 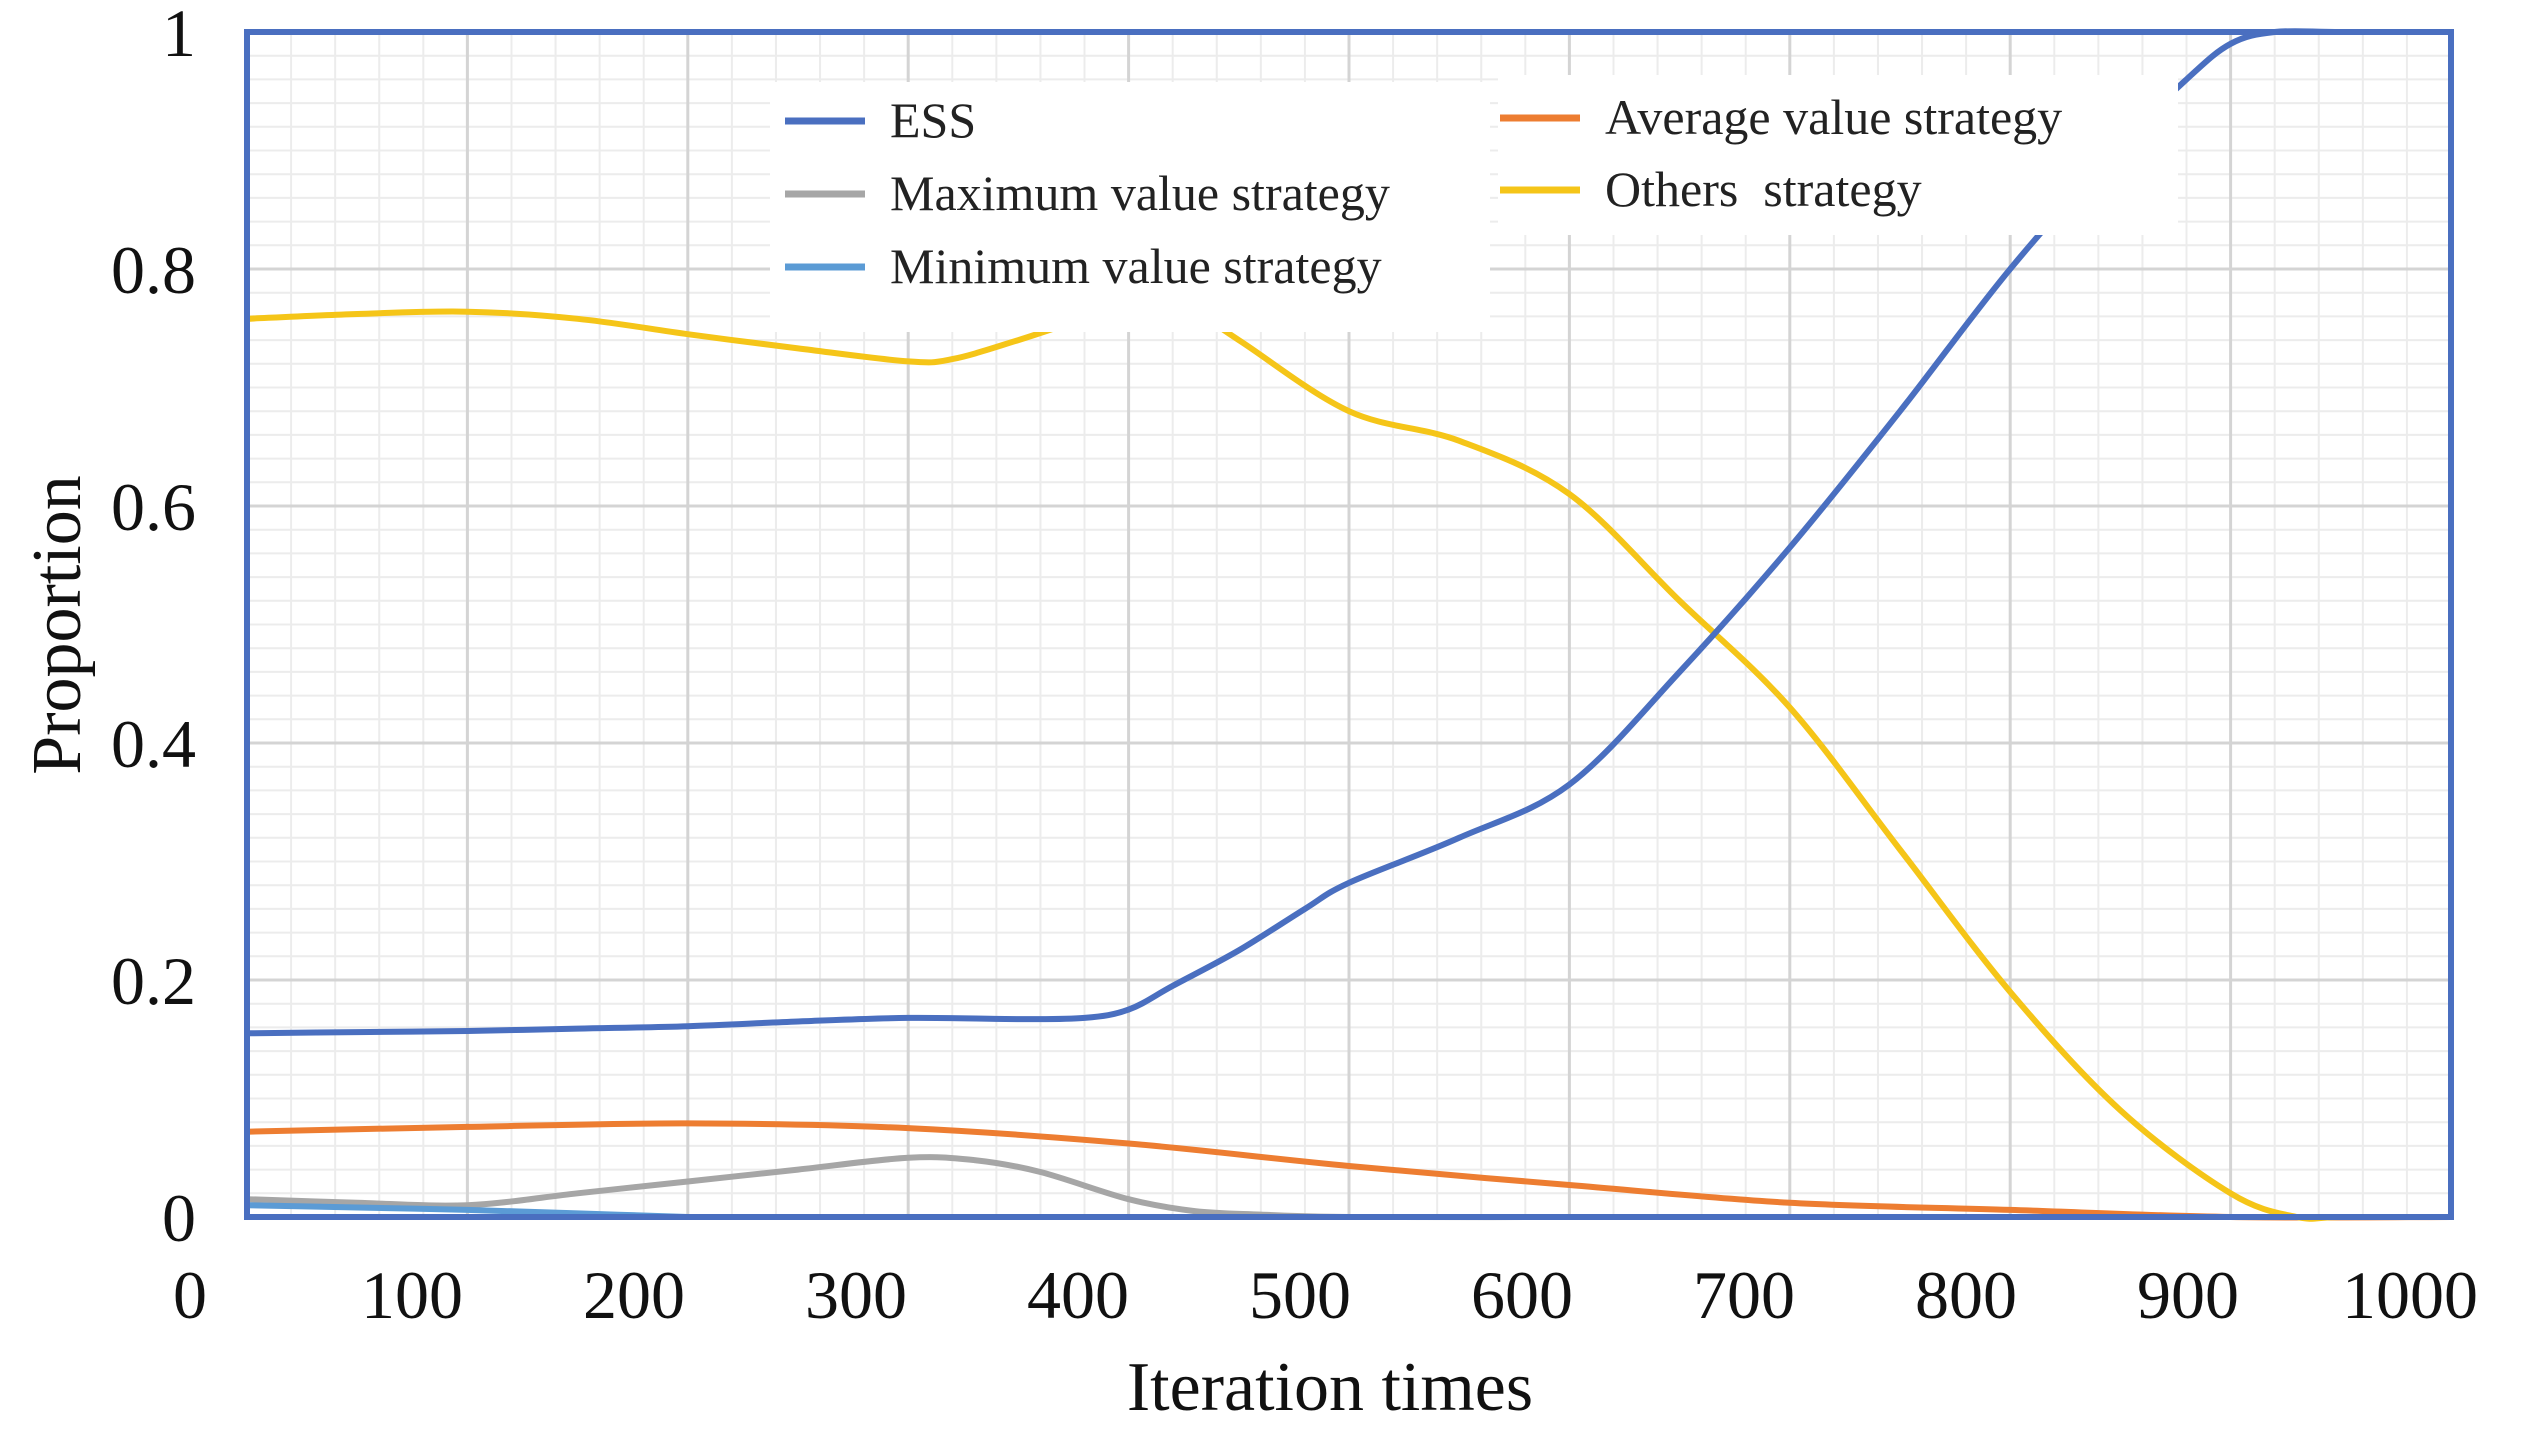 I want to click on legend-label-minimum-value-strategy: Minimum value strategy, so click(x=1136, y=266).